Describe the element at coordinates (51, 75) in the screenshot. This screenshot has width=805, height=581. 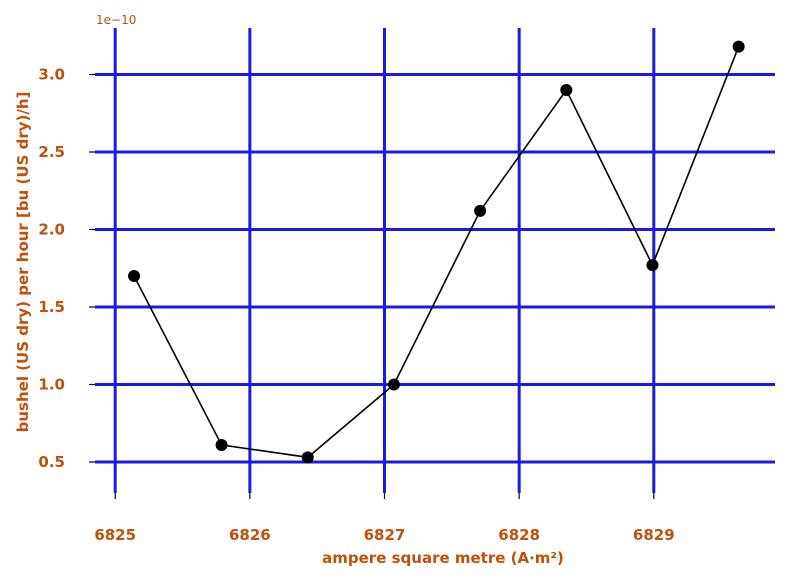
I see `y-tick-label: 3.0` at that location.